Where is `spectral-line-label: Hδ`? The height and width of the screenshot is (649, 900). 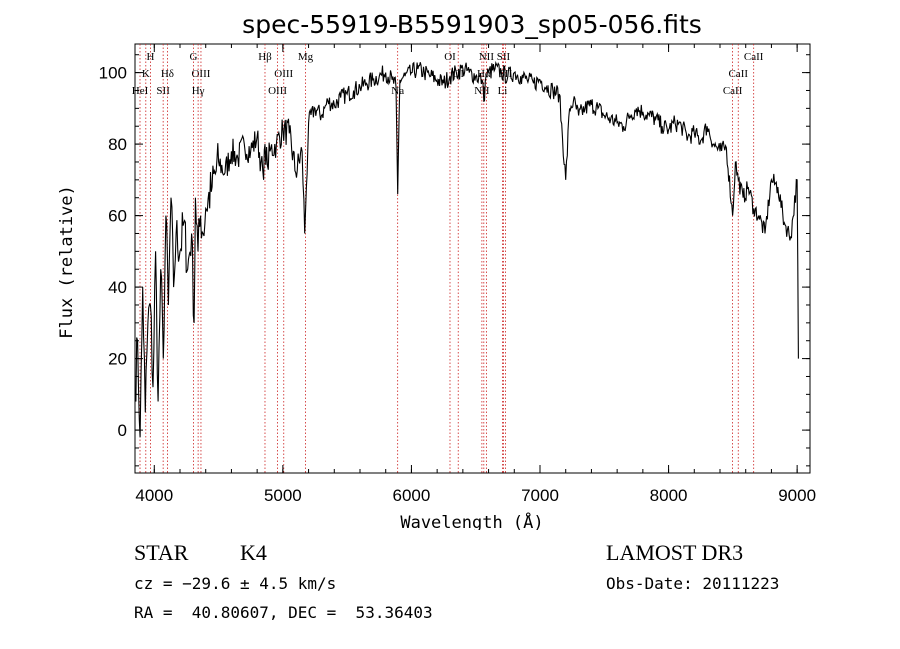
spectral-line-label: Hδ is located at coordinates (167, 74).